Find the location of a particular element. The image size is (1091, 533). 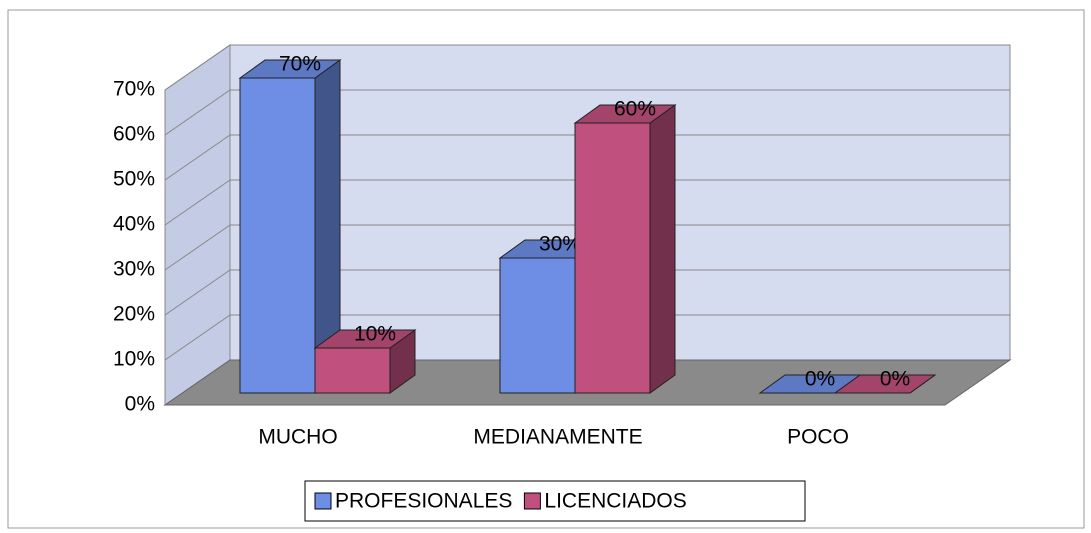

y-tick-label: 30% is located at coordinates (134, 269).